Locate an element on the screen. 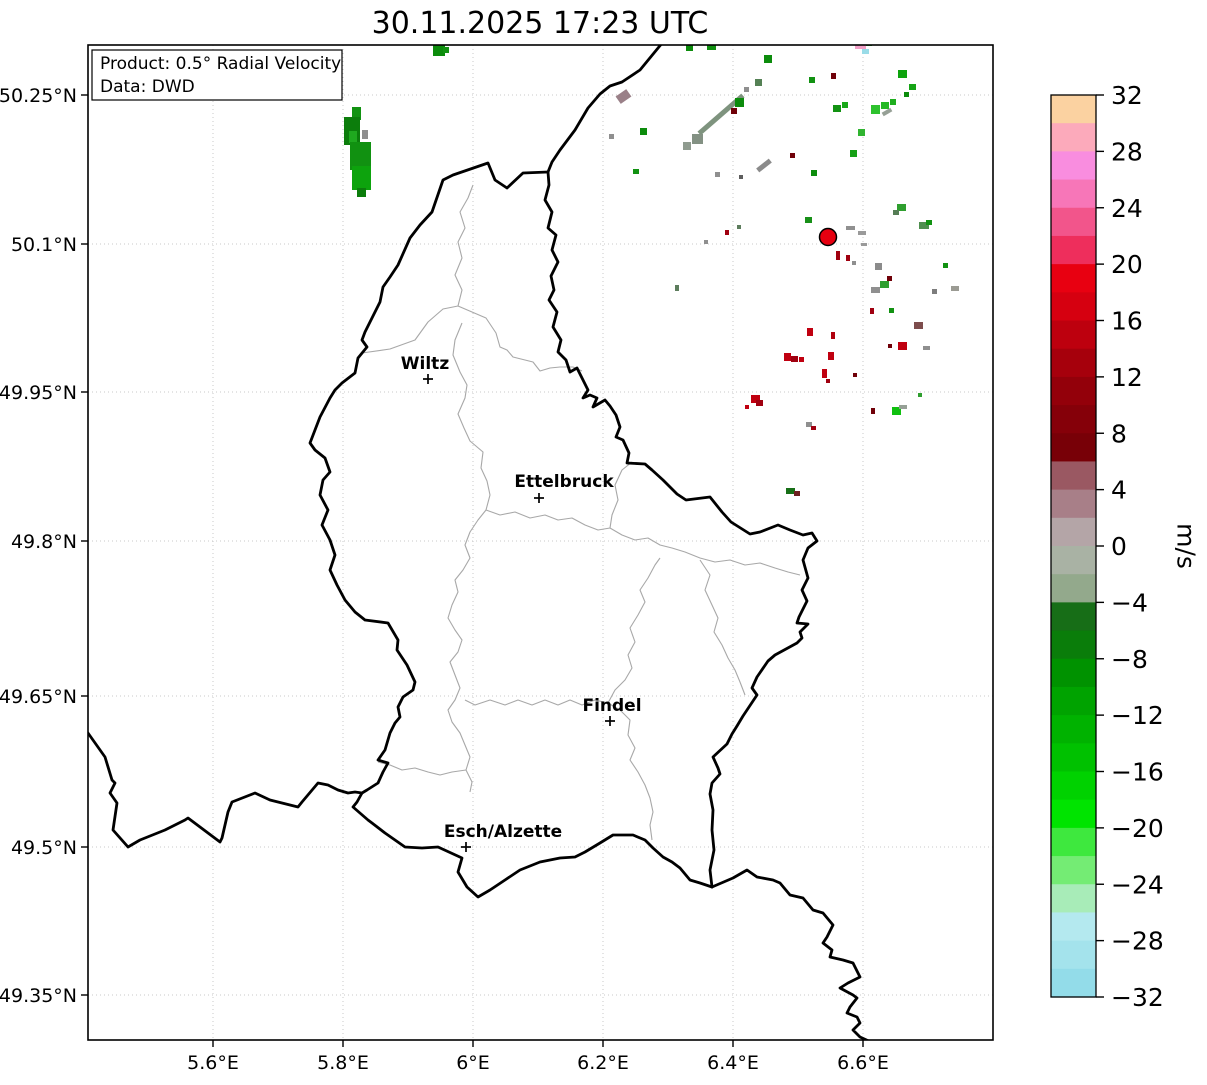  info-product-line: Product: 0.5° Radial Velocity is located at coordinates (220, 64).